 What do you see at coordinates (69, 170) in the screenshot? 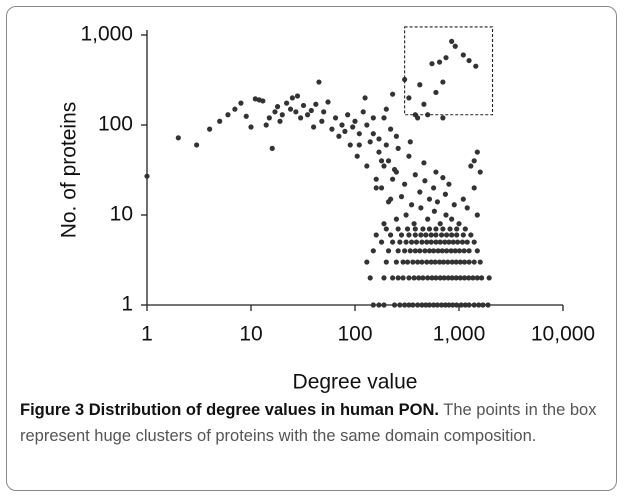
I see `y-axis-title: No. of proteins` at bounding box center [69, 170].